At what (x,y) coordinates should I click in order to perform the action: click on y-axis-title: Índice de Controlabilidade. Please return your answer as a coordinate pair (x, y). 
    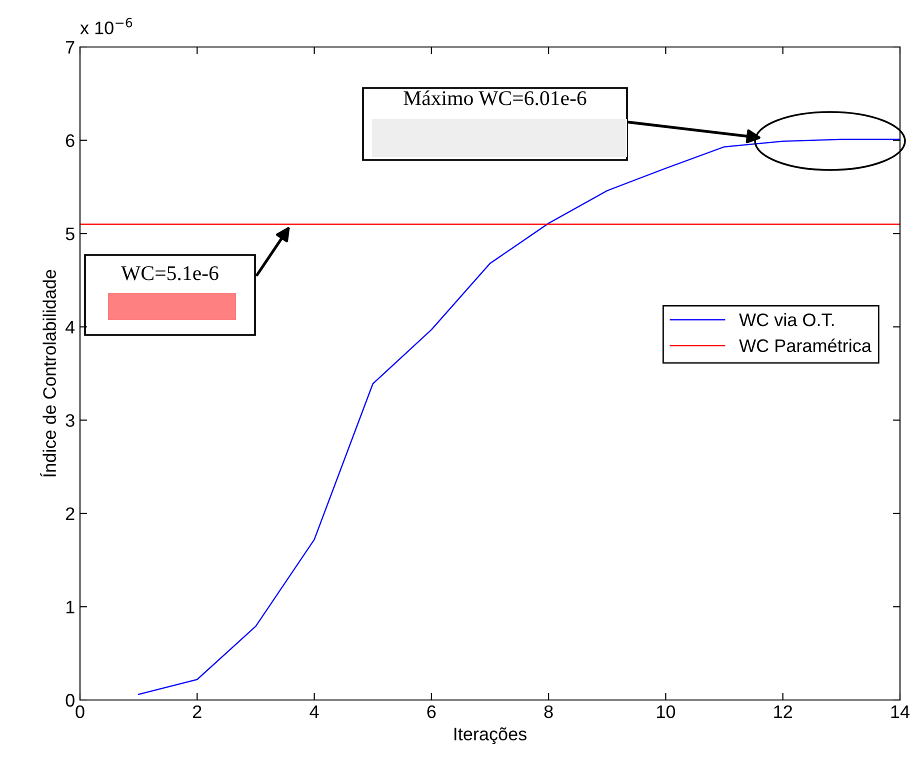
    Looking at the image, I should click on (48, 373).